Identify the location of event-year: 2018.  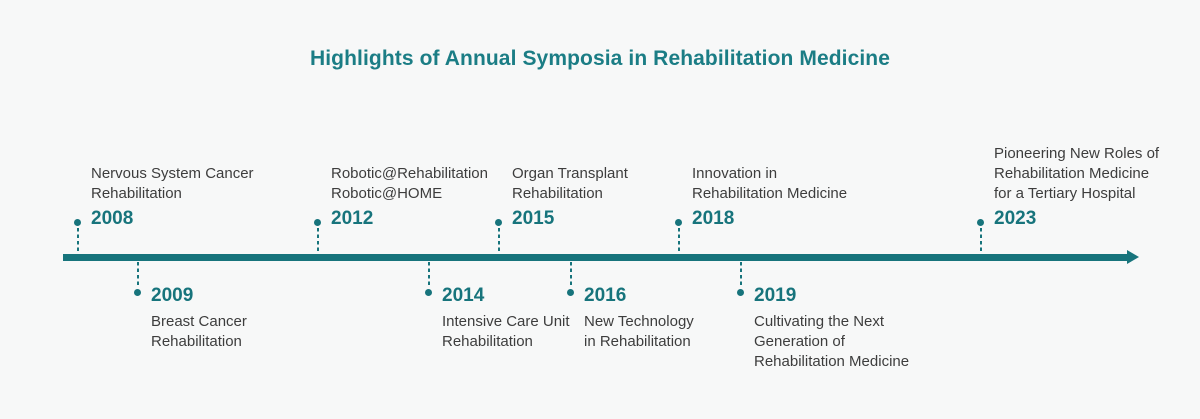
(713, 218).